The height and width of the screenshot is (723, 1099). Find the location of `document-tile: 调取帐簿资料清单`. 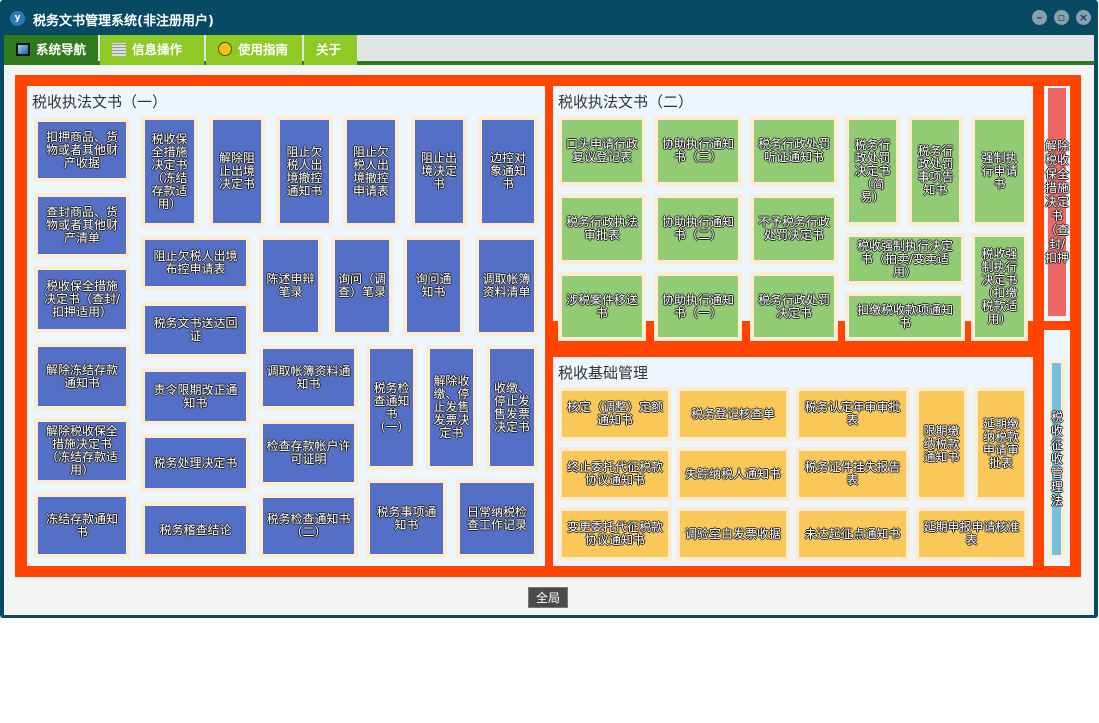

document-tile: 调取帐簿资料清单 is located at coordinates (506, 286).